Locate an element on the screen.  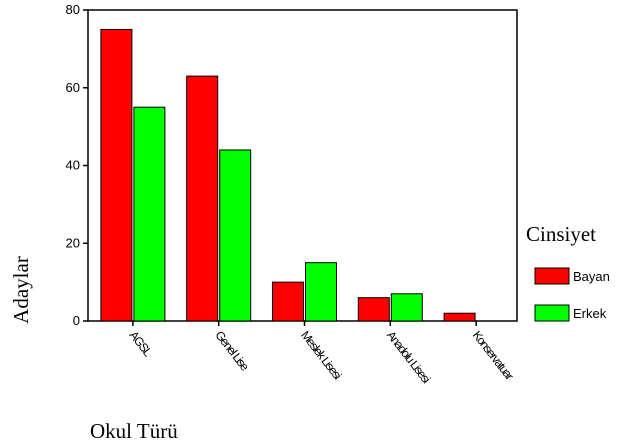
y-axis-title: Adaylar is located at coordinates (21, 290).